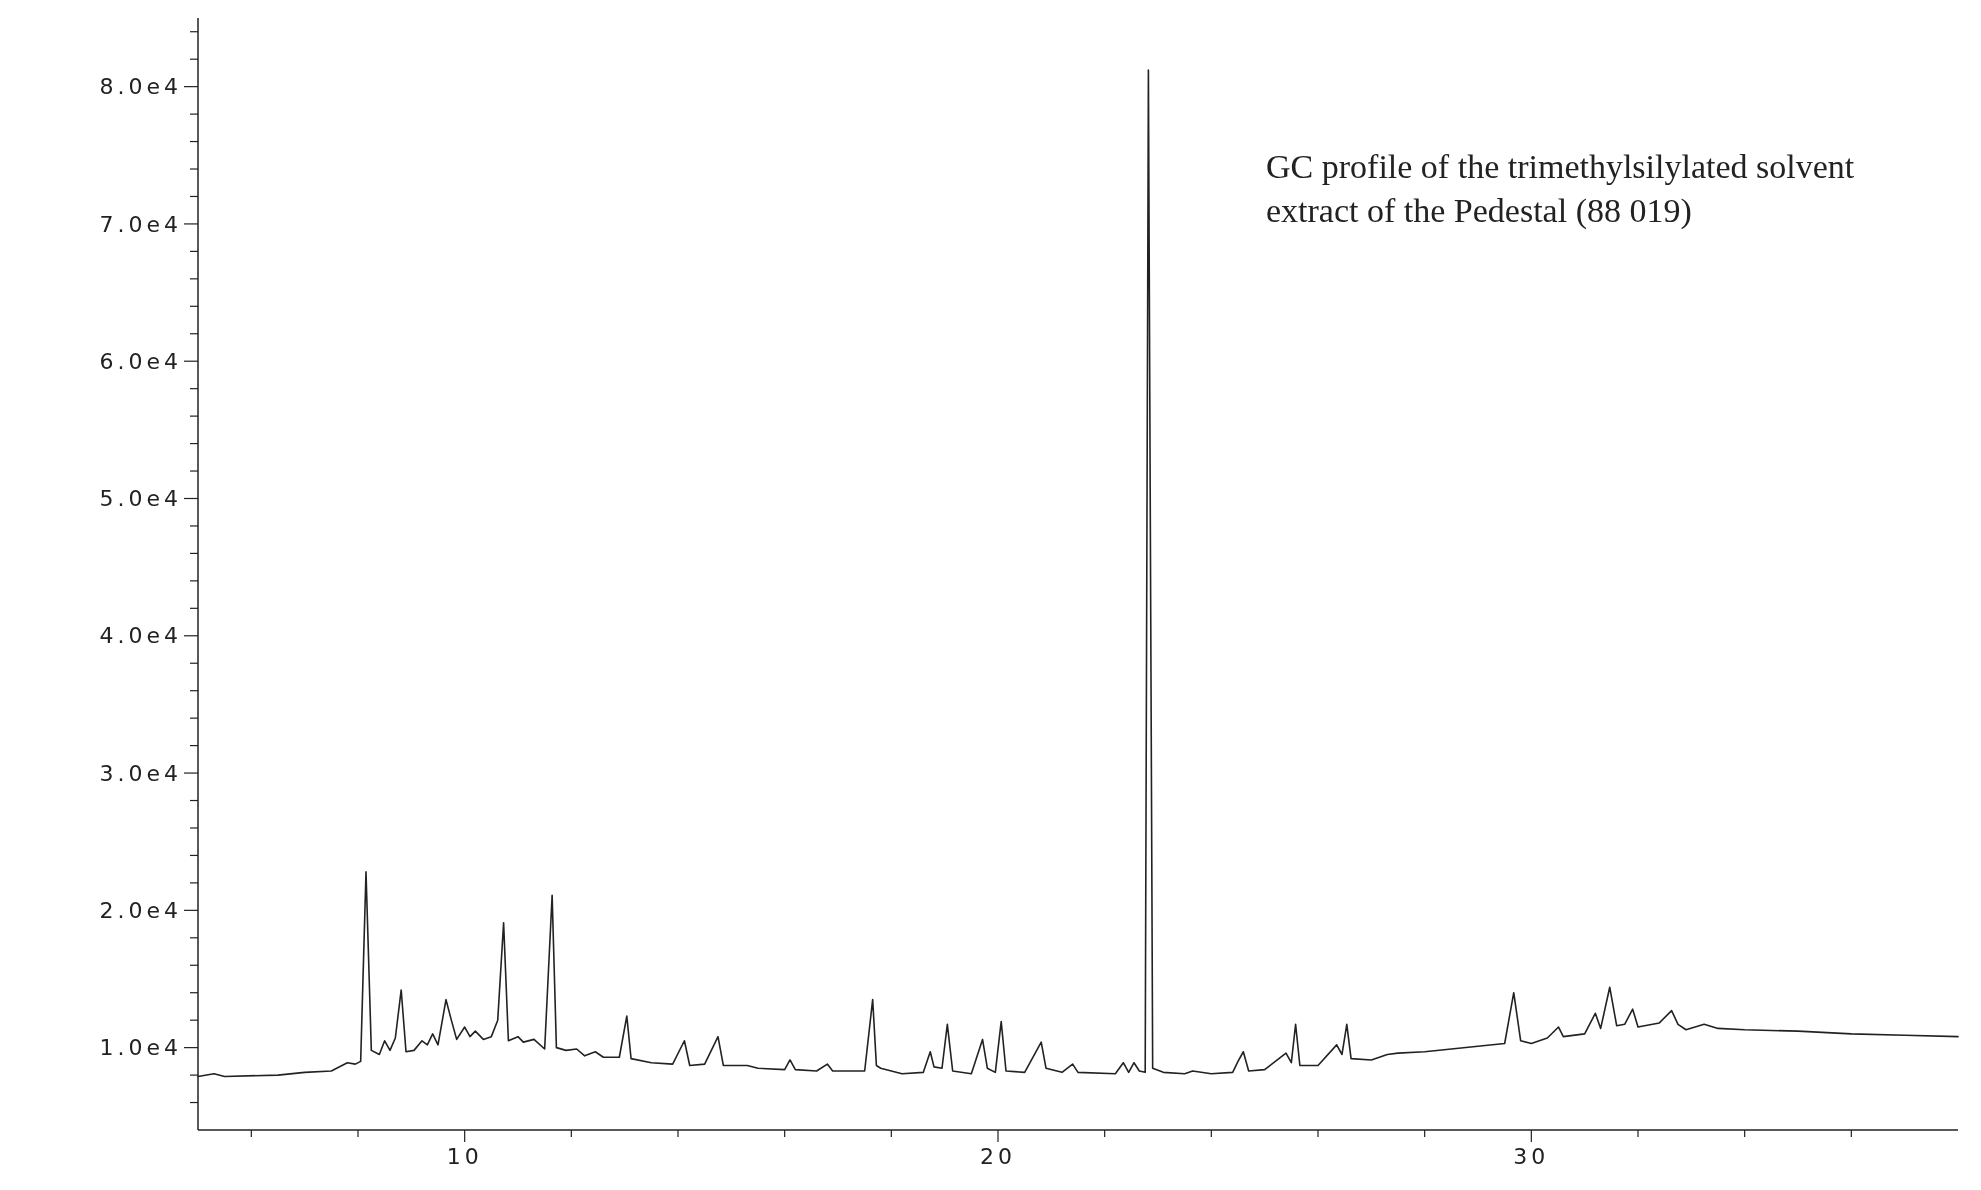 This screenshot has width=1981, height=1190. Describe the element at coordinates (140, 773) in the screenshot. I see `y-tick-label: 3.0e4` at that location.